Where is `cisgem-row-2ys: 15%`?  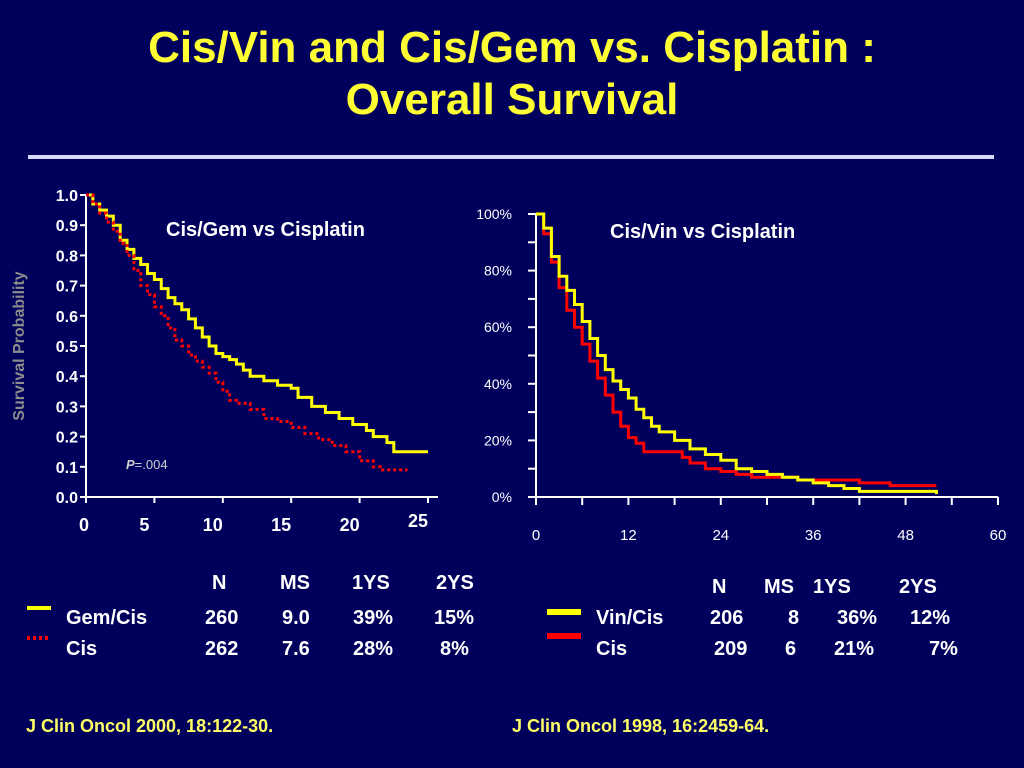 cisgem-row-2ys: 15% is located at coordinates (454, 618).